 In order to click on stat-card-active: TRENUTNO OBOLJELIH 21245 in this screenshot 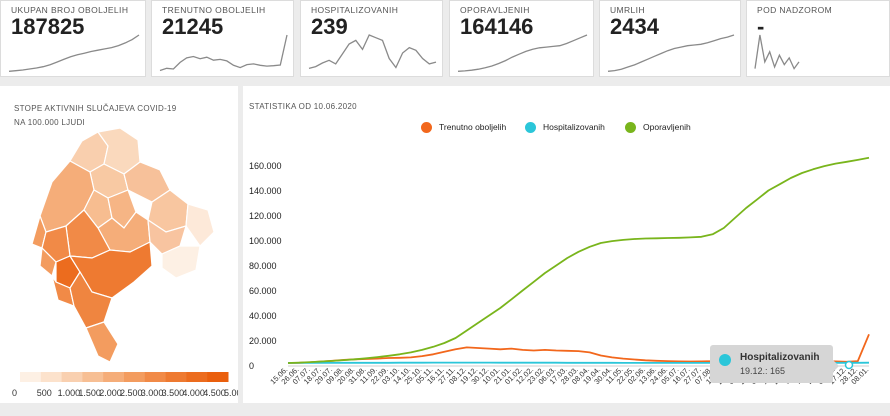, I will do `click(222, 38)`.